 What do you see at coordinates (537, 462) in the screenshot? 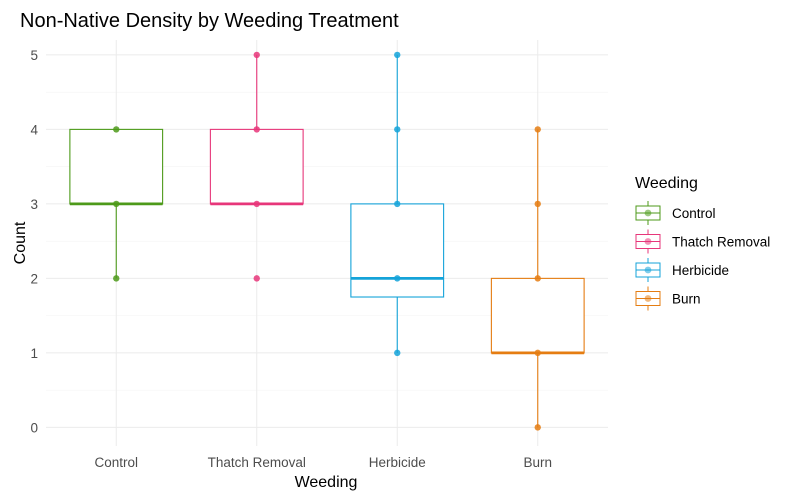
I see `x-tick-label: Burn` at bounding box center [537, 462].